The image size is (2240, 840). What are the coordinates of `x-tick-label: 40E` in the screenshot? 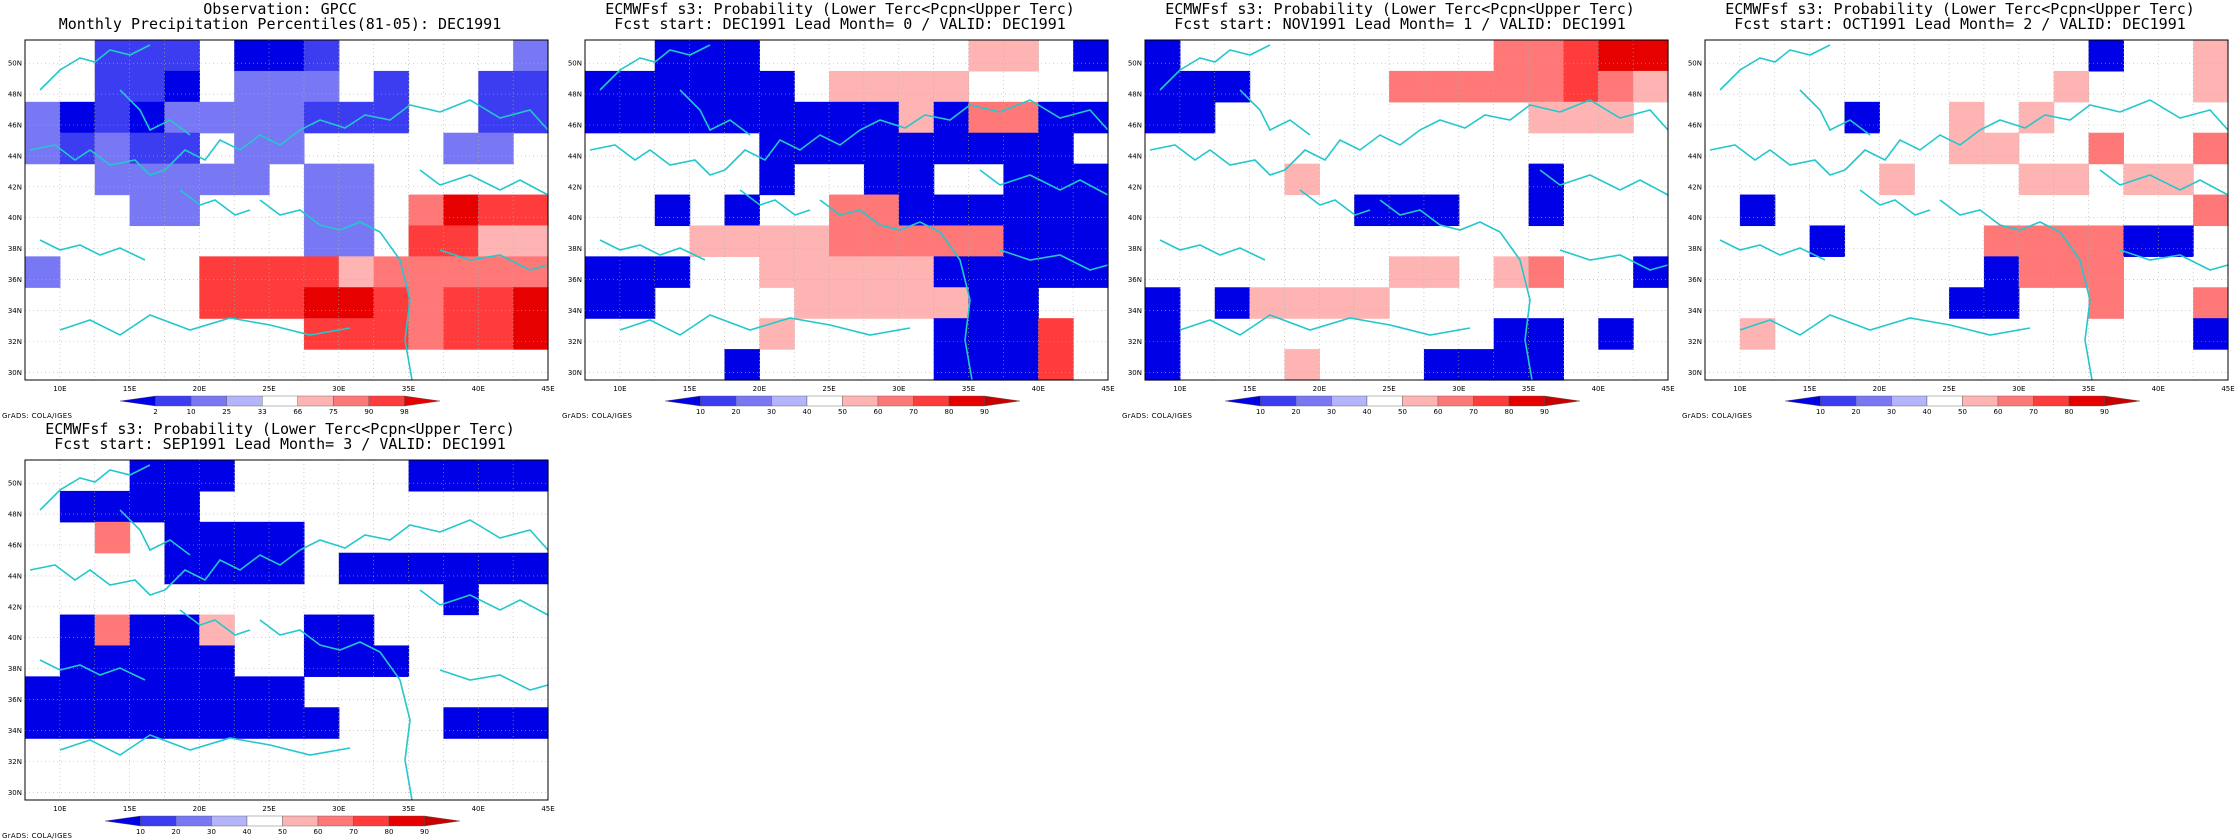 It's located at (1598, 389).